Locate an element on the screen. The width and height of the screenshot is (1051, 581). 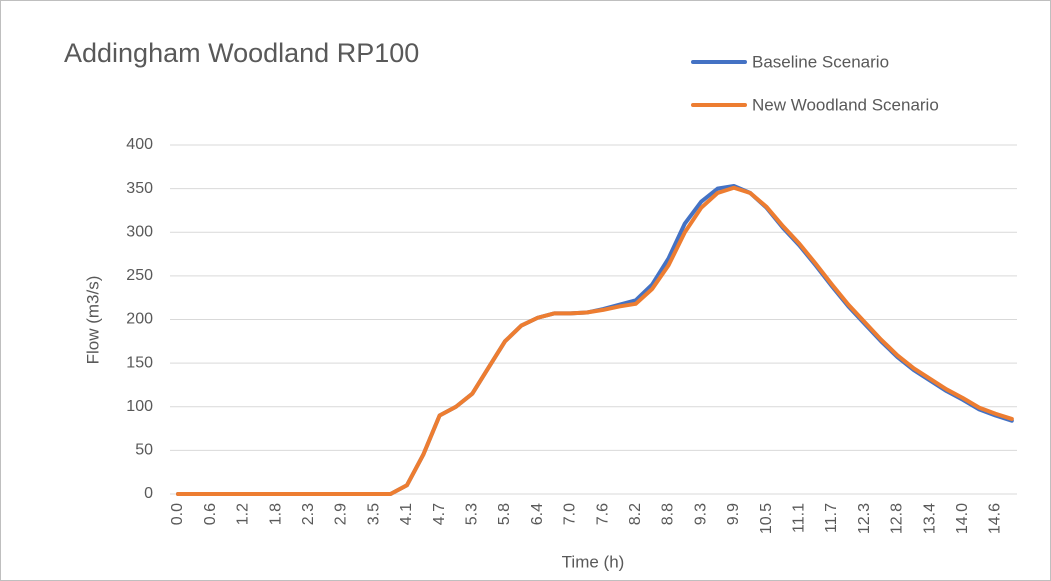
x-tick-label: 5.3 is located at coordinates (472, 514).